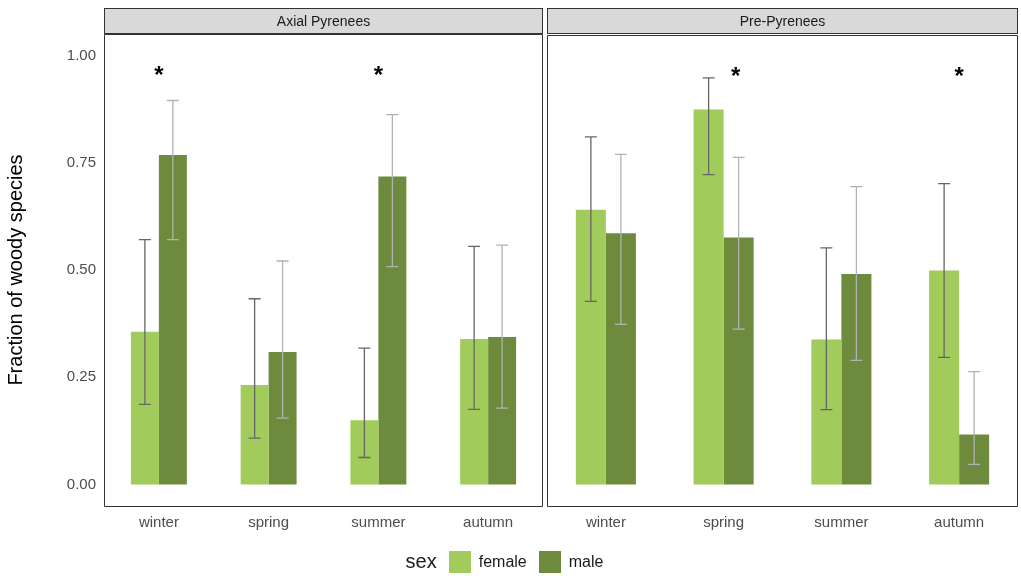  What do you see at coordinates (81, 376) in the screenshot?
I see `y-tick-label: 0.25` at bounding box center [81, 376].